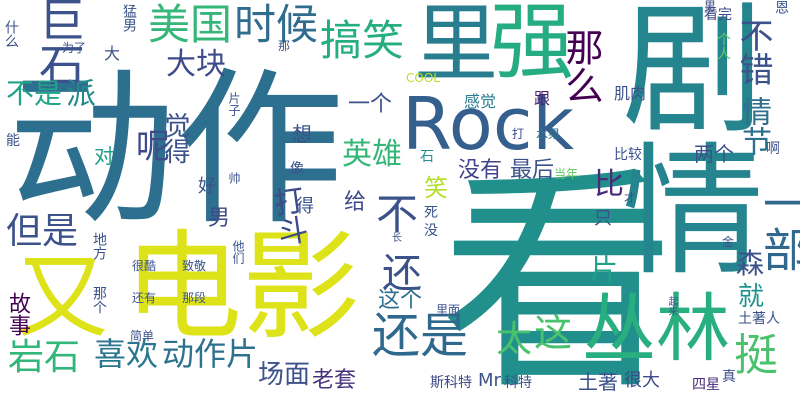 Image resolution: width=800 pixels, height=400 pixels. What do you see at coordinates (480, 170) in the screenshot?
I see `word-meiyou: 没有` at bounding box center [480, 170].